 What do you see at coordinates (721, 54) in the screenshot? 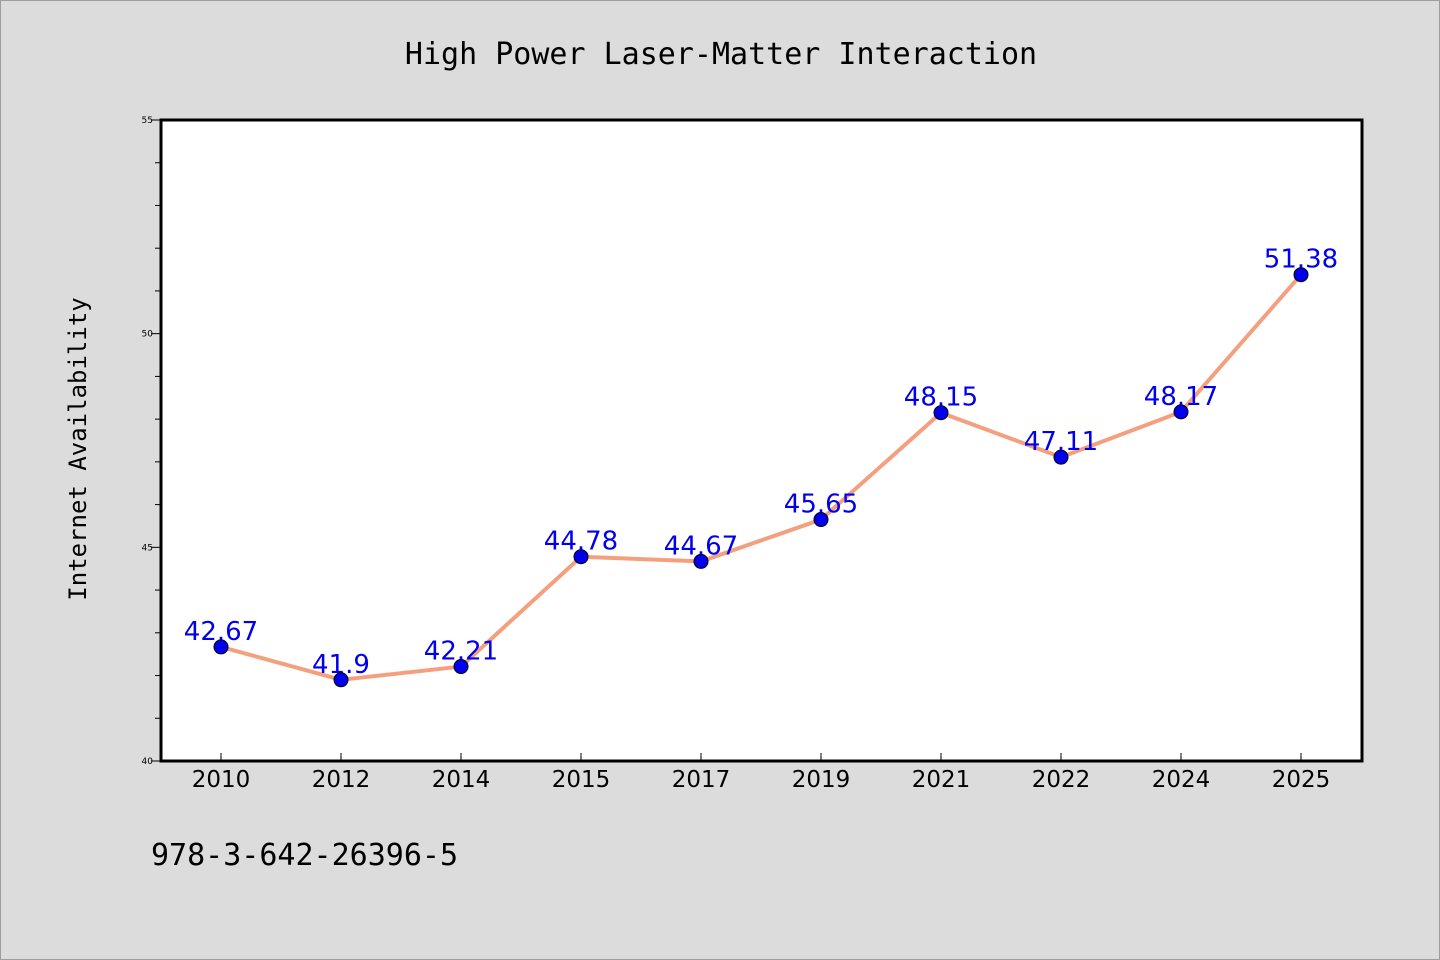
I see `chart-title: High Power Laser-Matter Interaction` at bounding box center [721, 54].